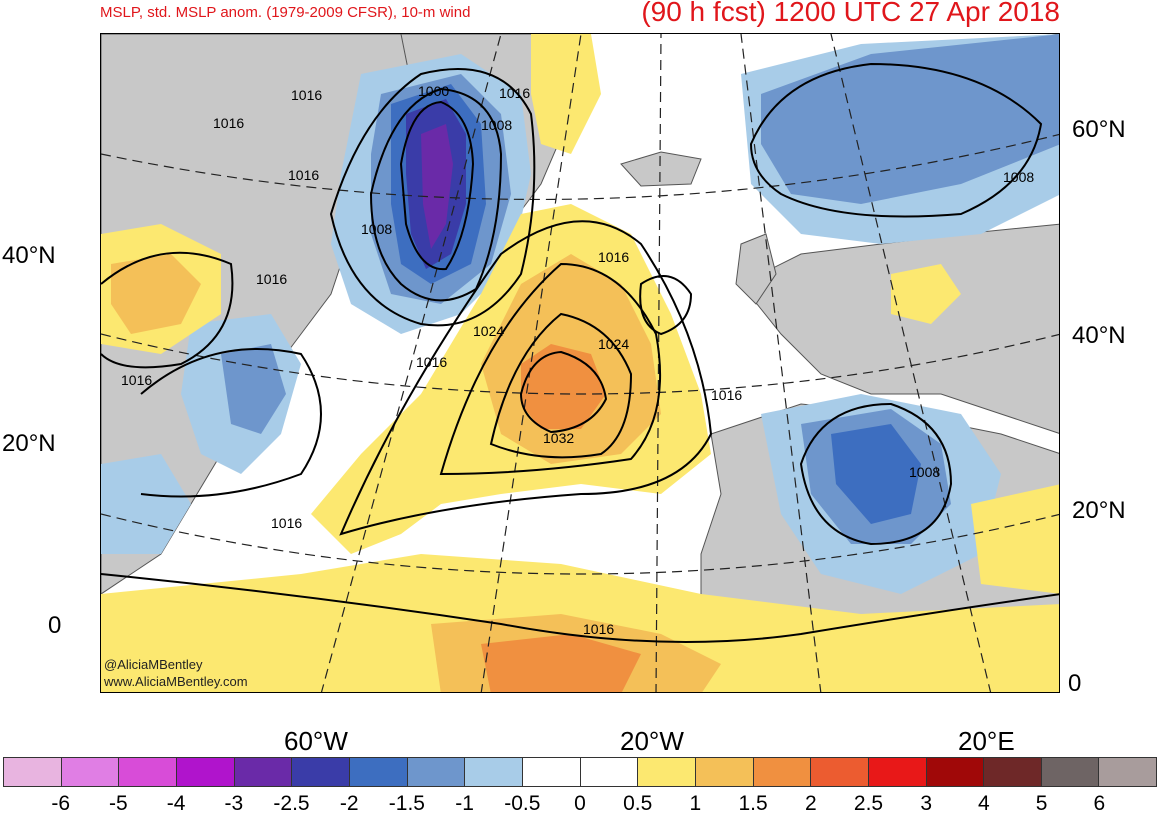 The width and height of the screenshot is (1160, 816). Describe the element at coordinates (899, 328) in the screenshot. I see `europe-land` at that location.